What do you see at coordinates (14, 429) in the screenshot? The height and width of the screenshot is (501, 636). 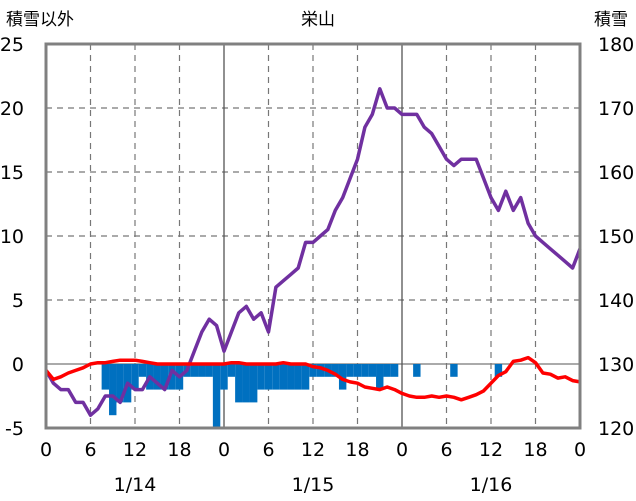 I see `left-tick-label: -5` at bounding box center [14, 429].